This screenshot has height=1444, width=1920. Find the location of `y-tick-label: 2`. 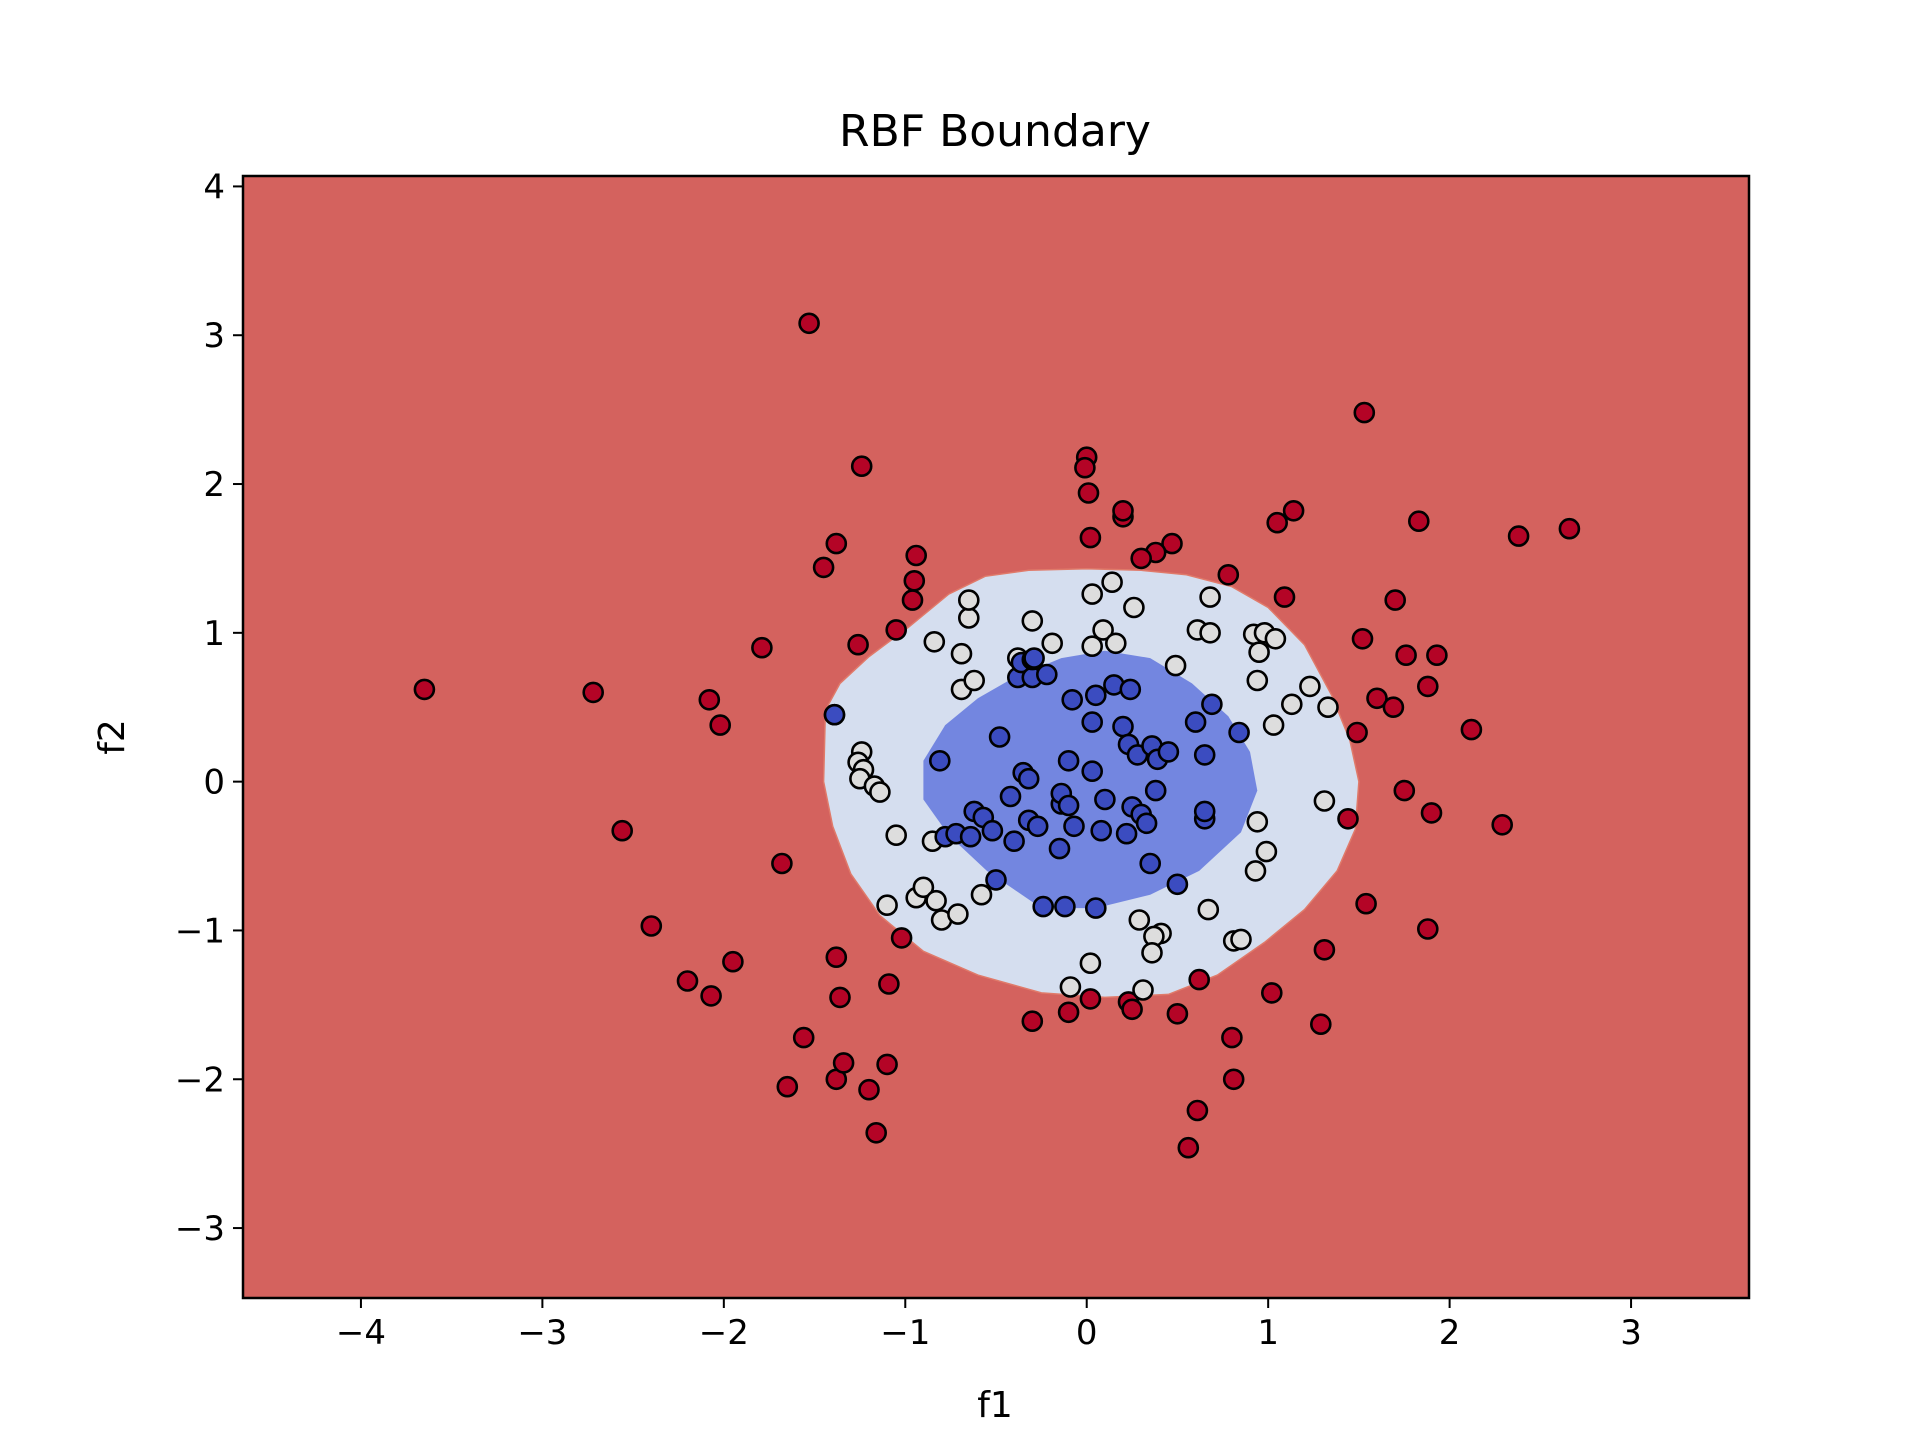

y-tick-label: 2 is located at coordinates (214, 485).